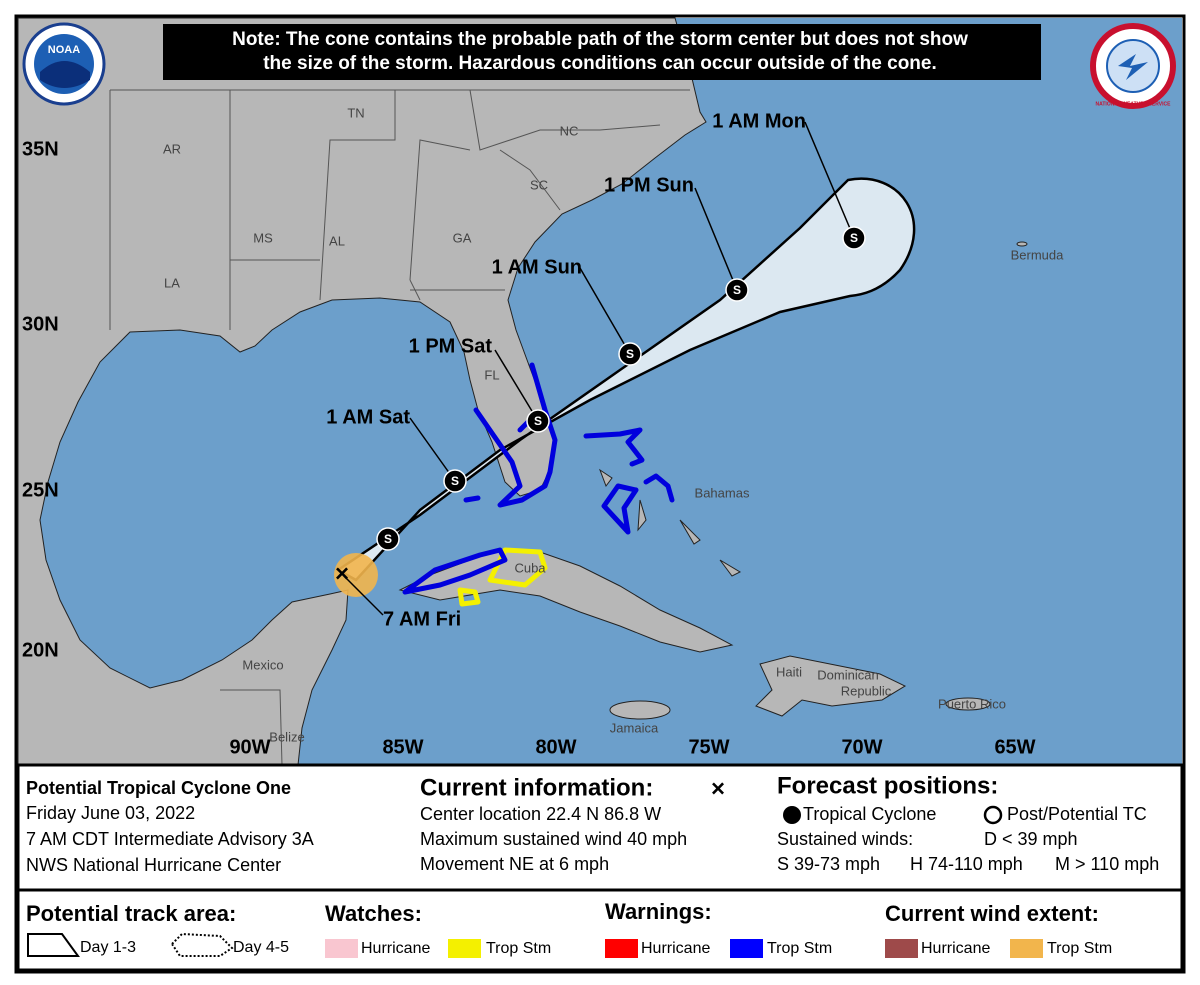 The height and width of the screenshot is (985, 1200). Describe the element at coordinates (462, 237) in the screenshot. I see `place-label: GA` at that location.